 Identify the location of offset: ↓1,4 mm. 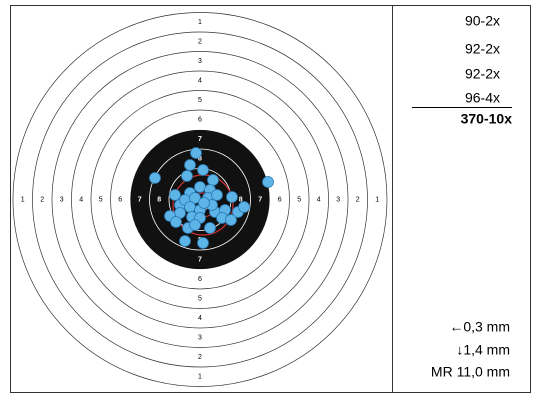
(483, 350).